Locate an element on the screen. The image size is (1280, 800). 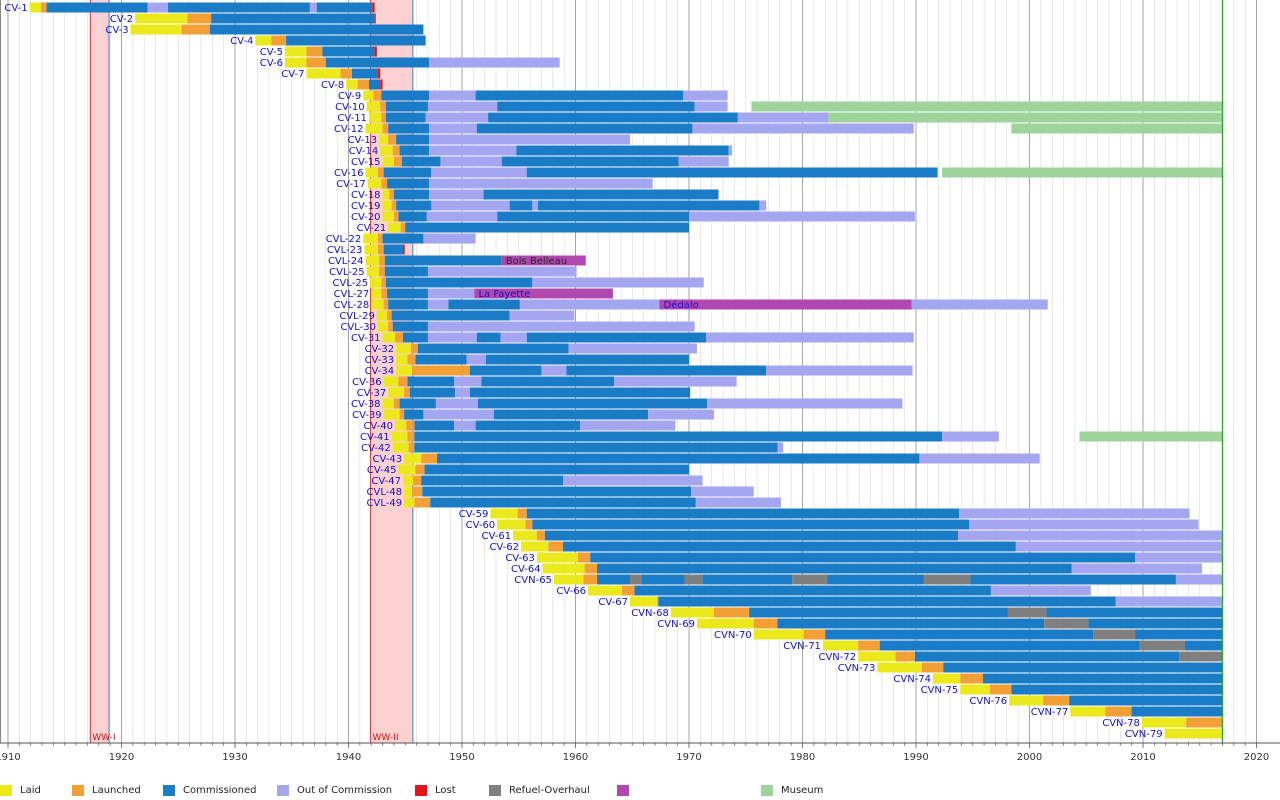
x-tick-label: 1990 is located at coordinates (915, 757).